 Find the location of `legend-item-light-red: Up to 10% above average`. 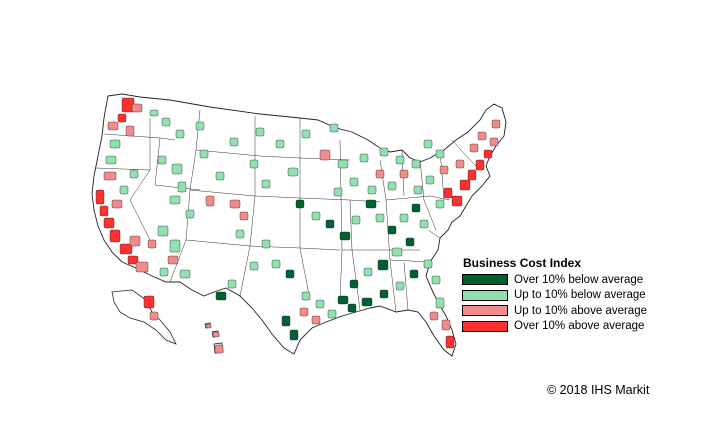

legend-item-light-red: Up to 10% above average is located at coordinates (554, 311).